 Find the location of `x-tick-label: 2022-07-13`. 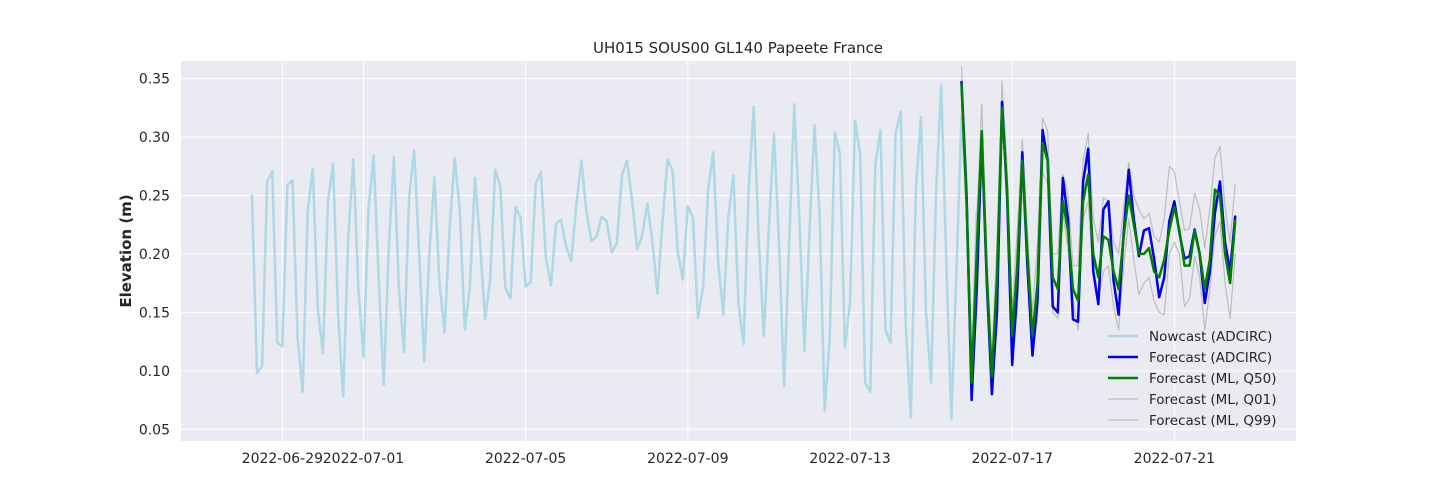

x-tick-label: 2022-07-13 is located at coordinates (849, 459).